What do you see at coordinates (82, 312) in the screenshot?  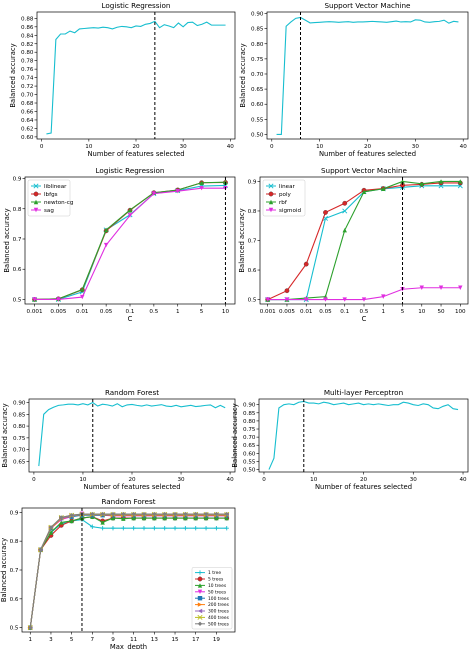 I see `x-tick-label: 0.01` at bounding box center [82, 312].